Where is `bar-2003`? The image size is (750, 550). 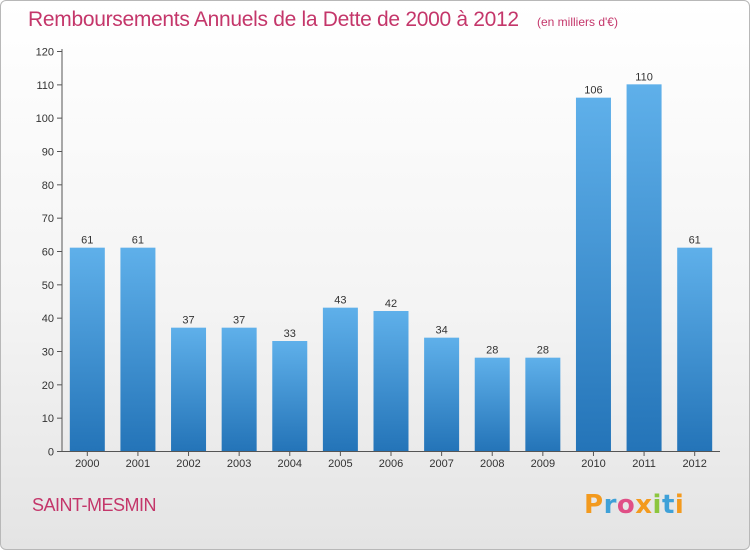 bar-2003 is located at coordinates (239, 389).